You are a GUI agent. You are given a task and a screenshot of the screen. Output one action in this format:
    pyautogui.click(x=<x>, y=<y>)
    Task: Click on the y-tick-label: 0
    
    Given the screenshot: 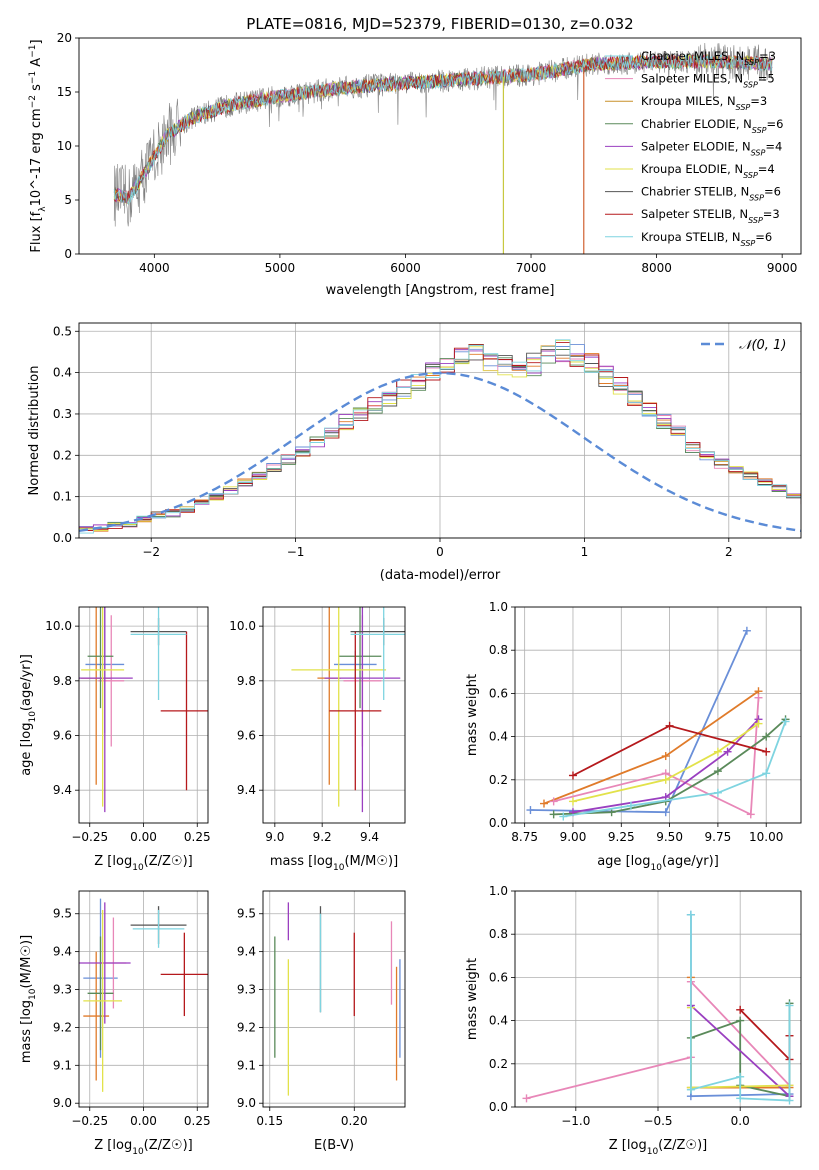 What is the action you would take?
    pyautogui.click(x=68, y=254)
    